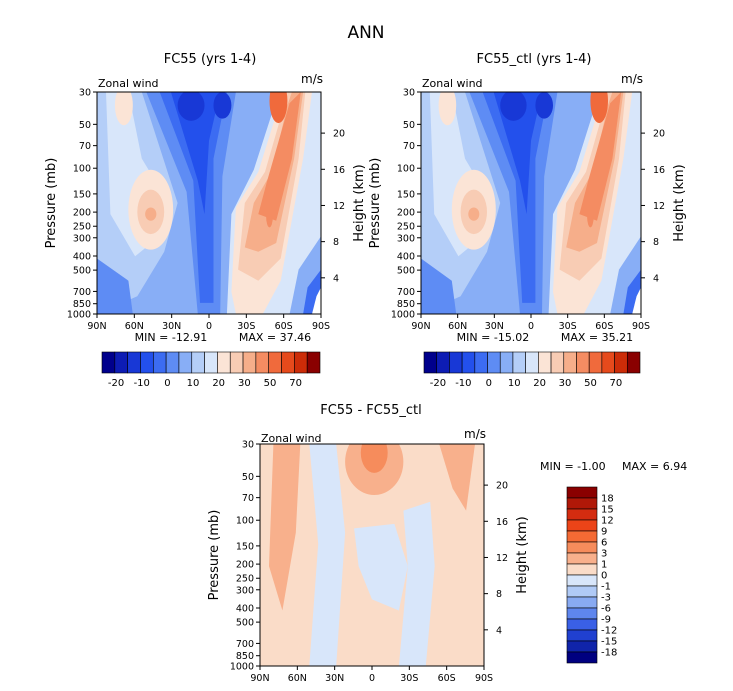 The height and width of the screenshot is (691, 733). Describe the element at coordinates (568, 326) in the screenshot. I see `x-tick-label: 30S` at that location.